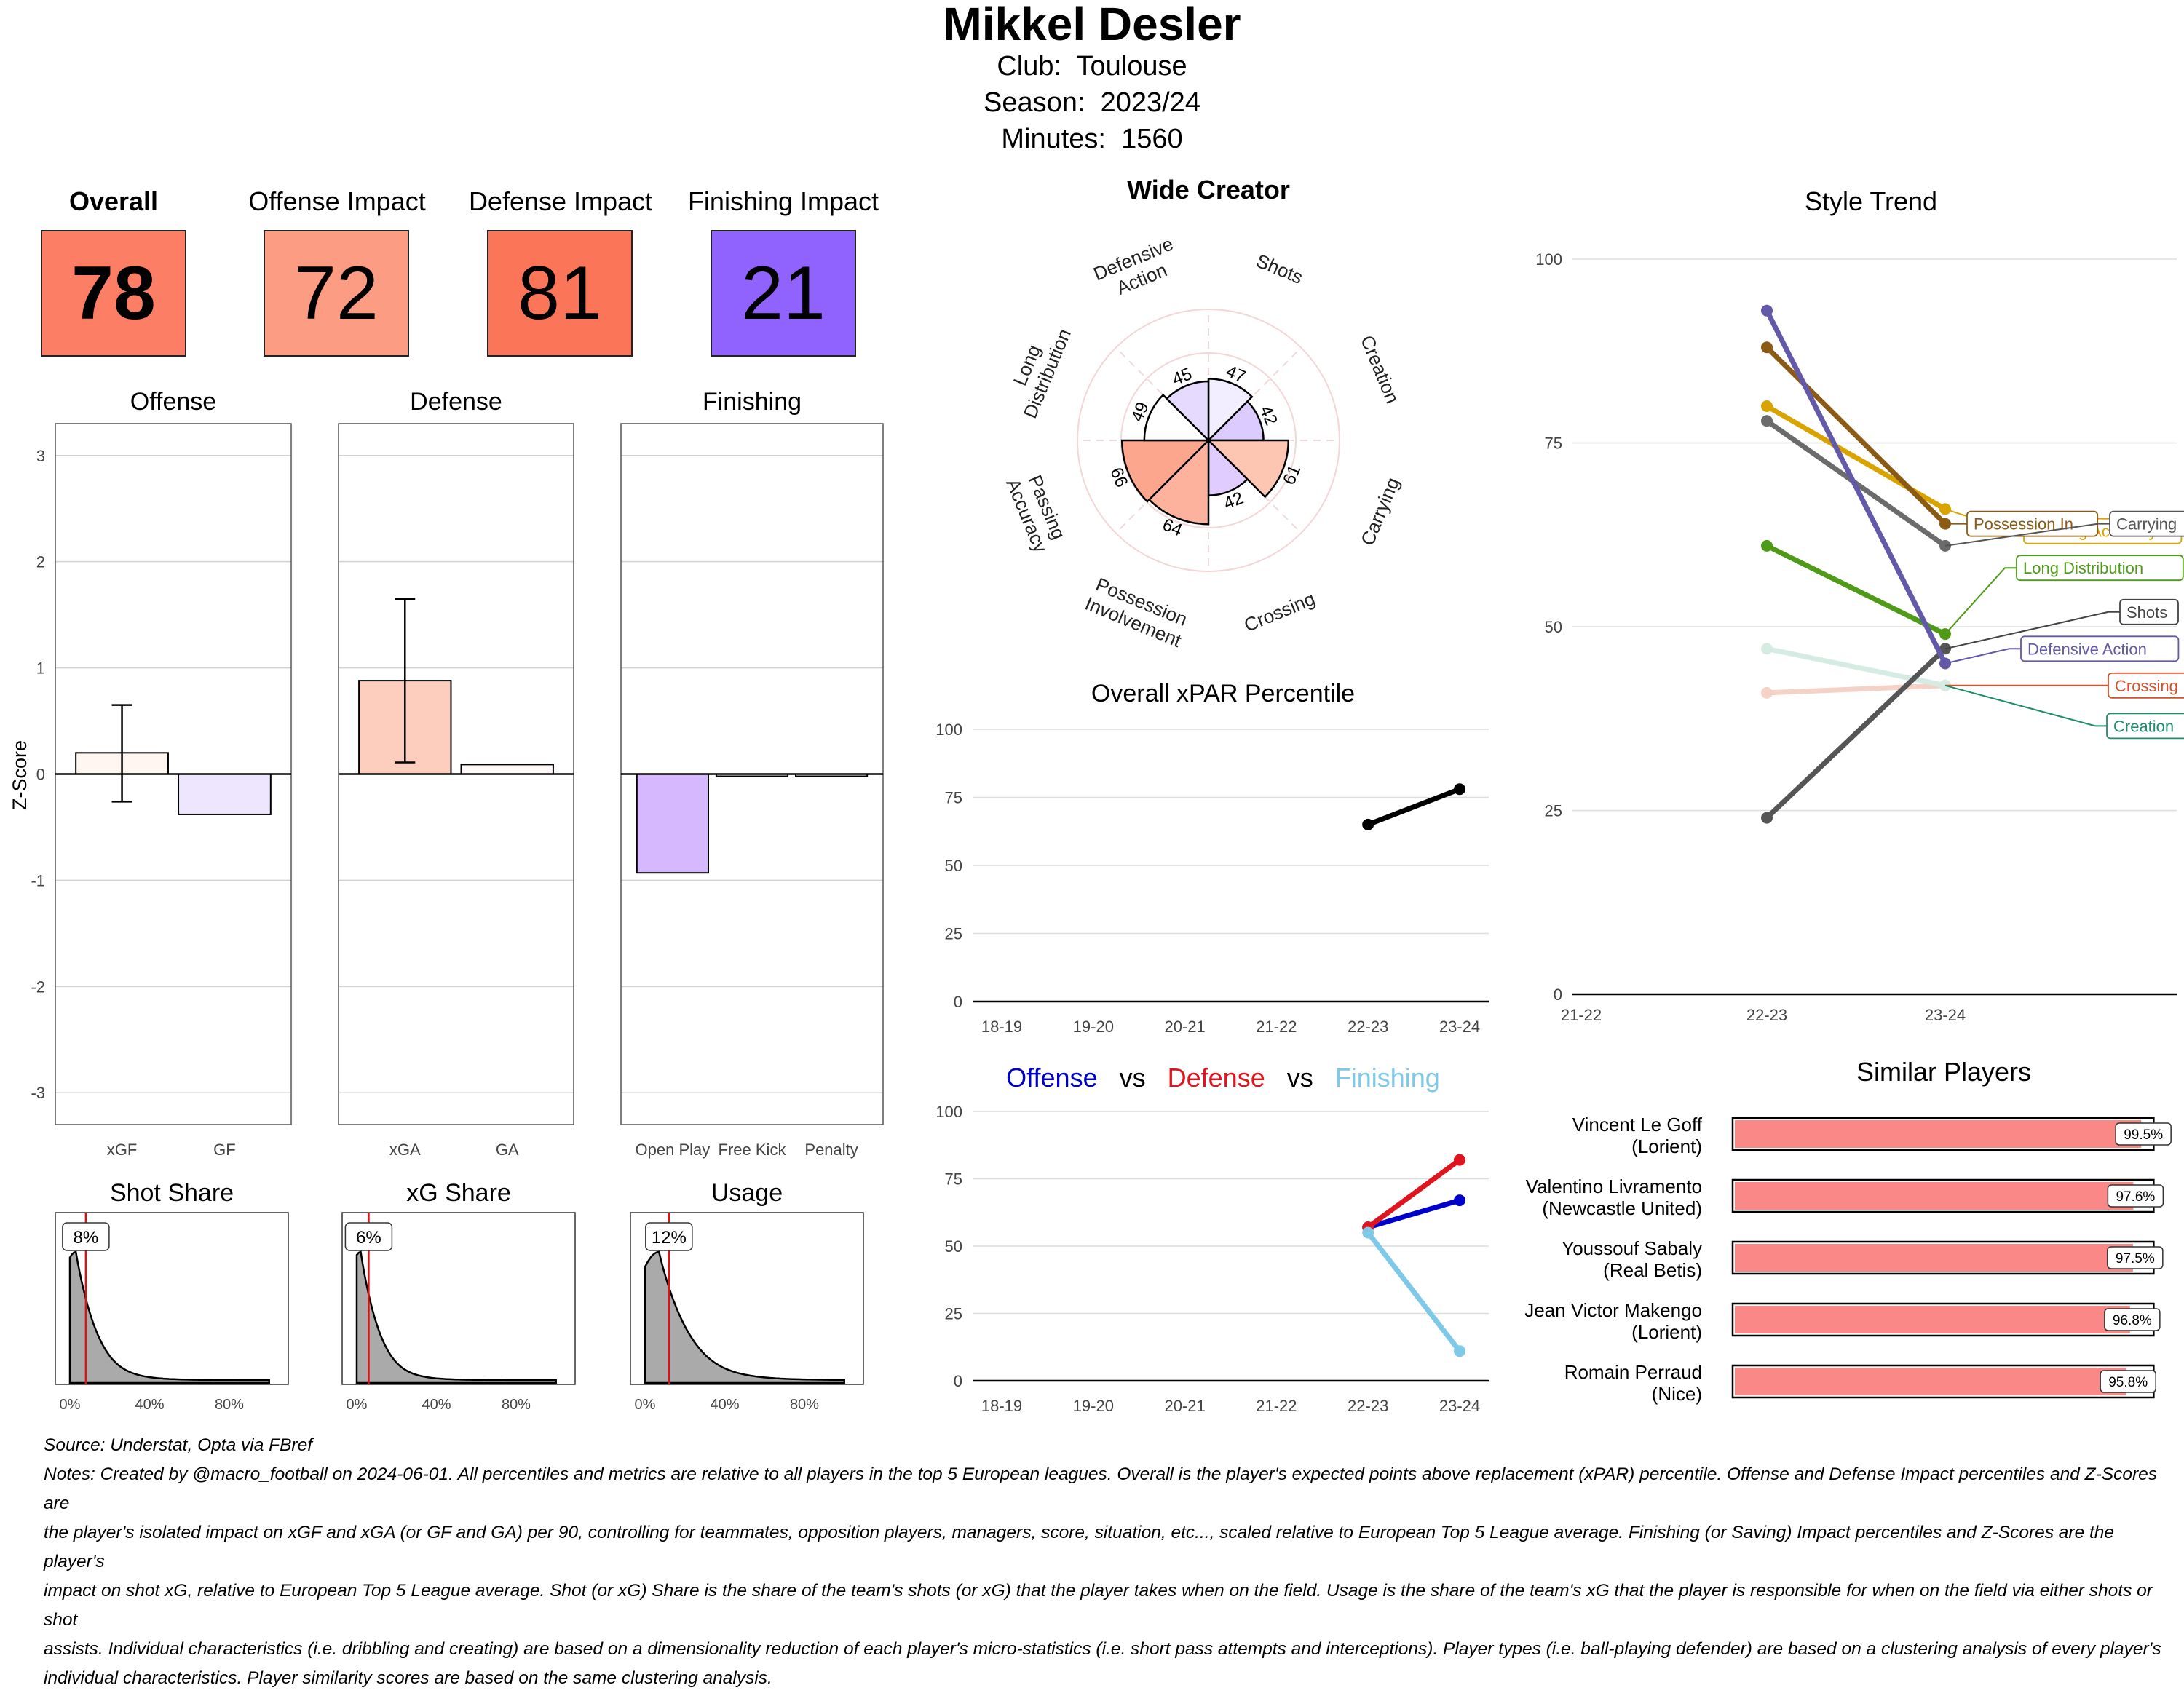 The height and width of the screenshot is (1693, 2184). Describe the element at coordinates (1582, 1015) in the screenshot. I see `xtick-label: 21-22` at that location.